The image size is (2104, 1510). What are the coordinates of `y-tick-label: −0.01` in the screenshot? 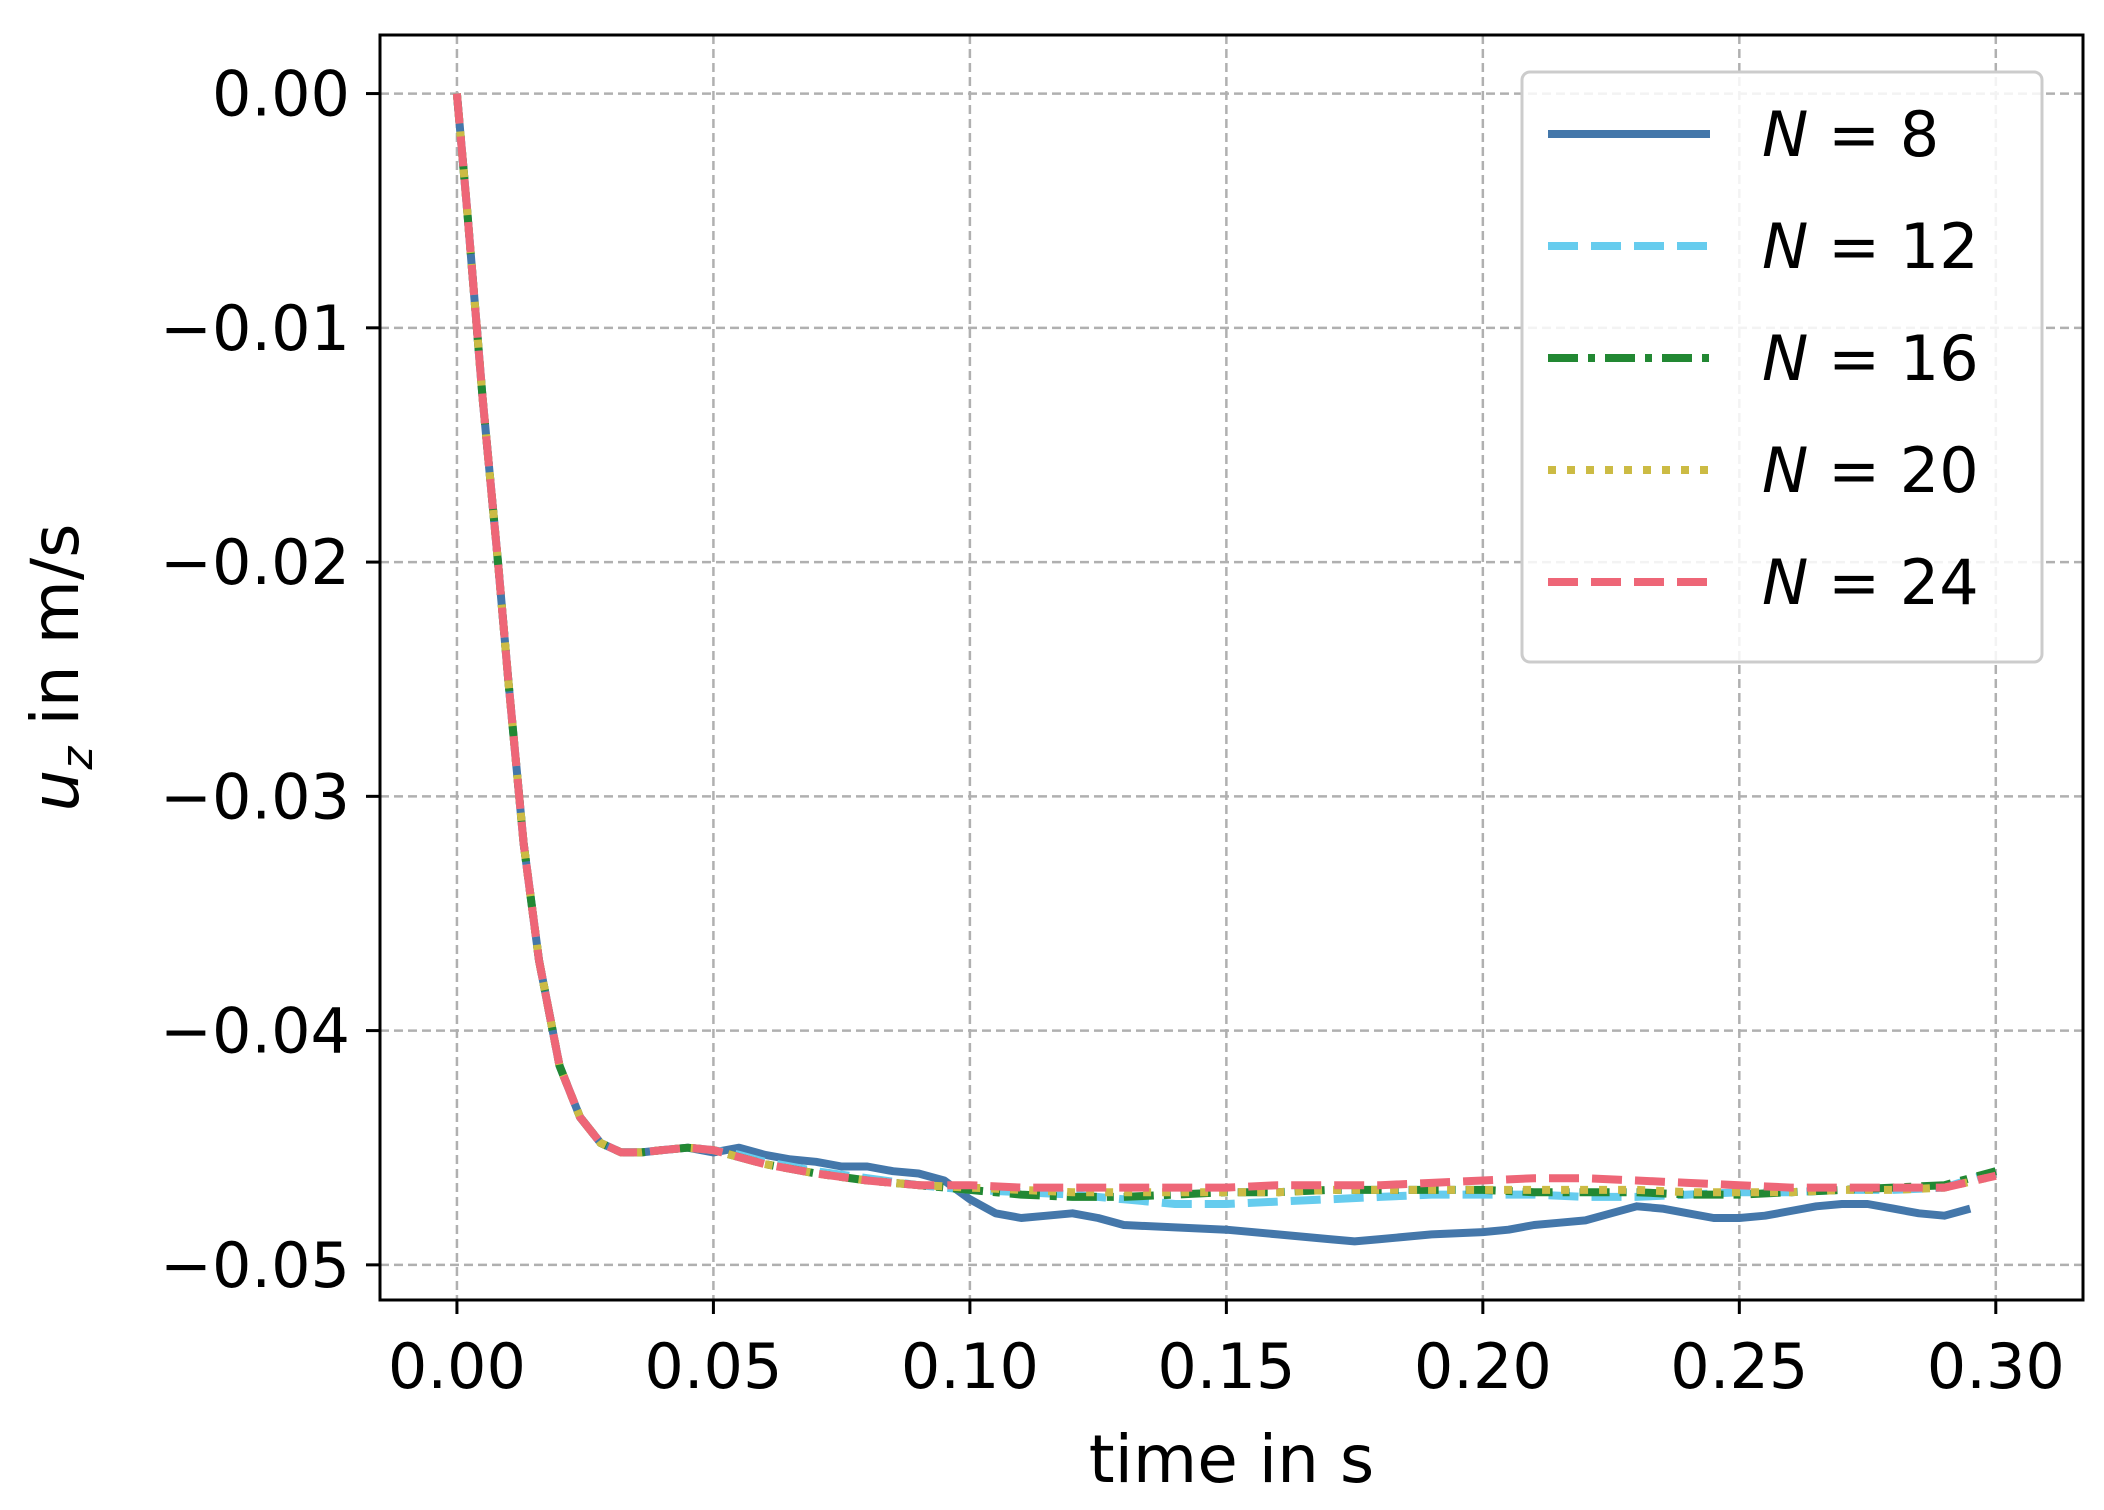 It's located at (255, 328).